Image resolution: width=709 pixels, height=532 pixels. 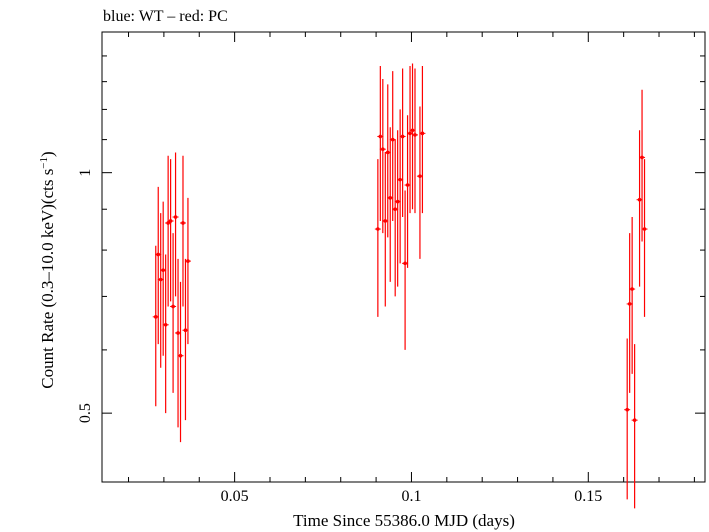 I want to click on x-tick-label: 0.15, so click(x=588, y=496).